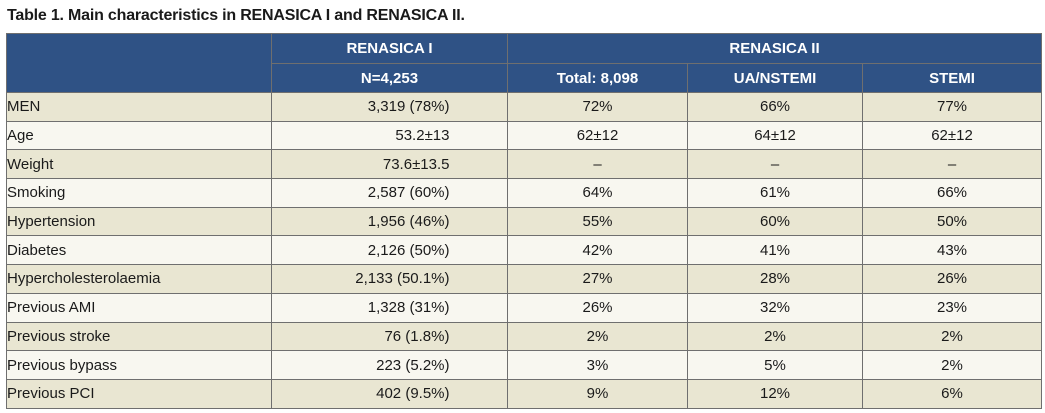 The width and height of the screenshot is (1045, 413). Describe the element at coordinates (775, 164) in the screenshot. I see `ua-nstemi-cell: –` at that location.